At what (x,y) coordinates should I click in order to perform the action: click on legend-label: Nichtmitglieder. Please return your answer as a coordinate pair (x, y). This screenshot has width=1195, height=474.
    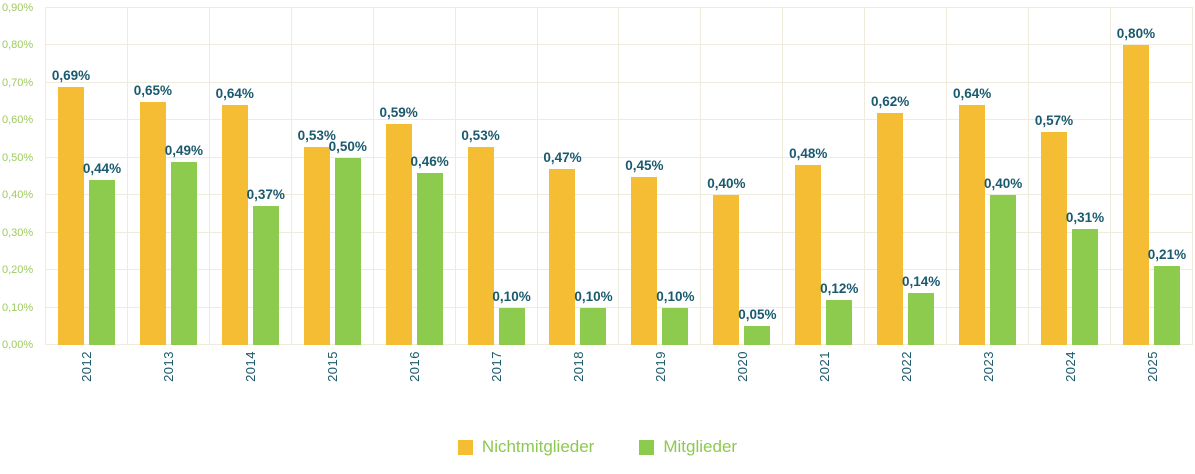
    Looking at the image, I should click on (538, 446).